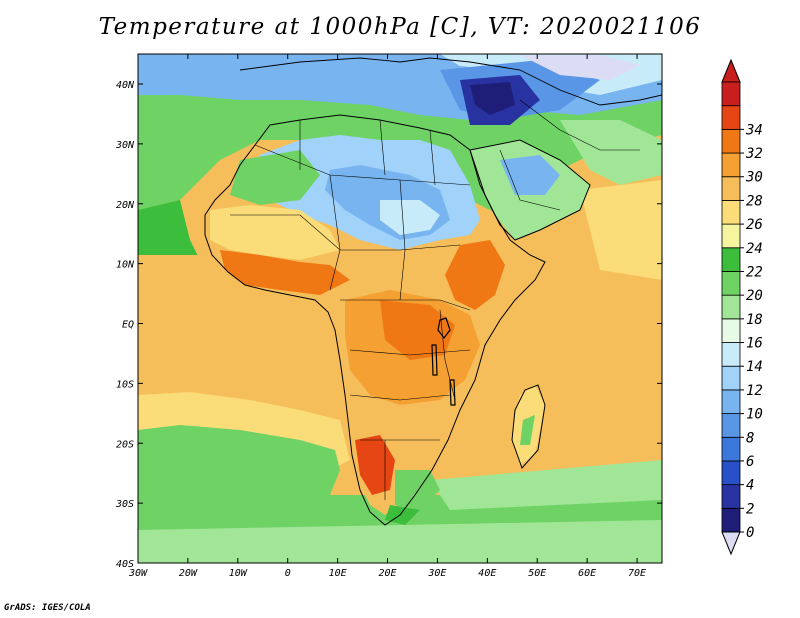 The image size is (800, 618). I want to click on lat-label: 10N, so click(125, 265).